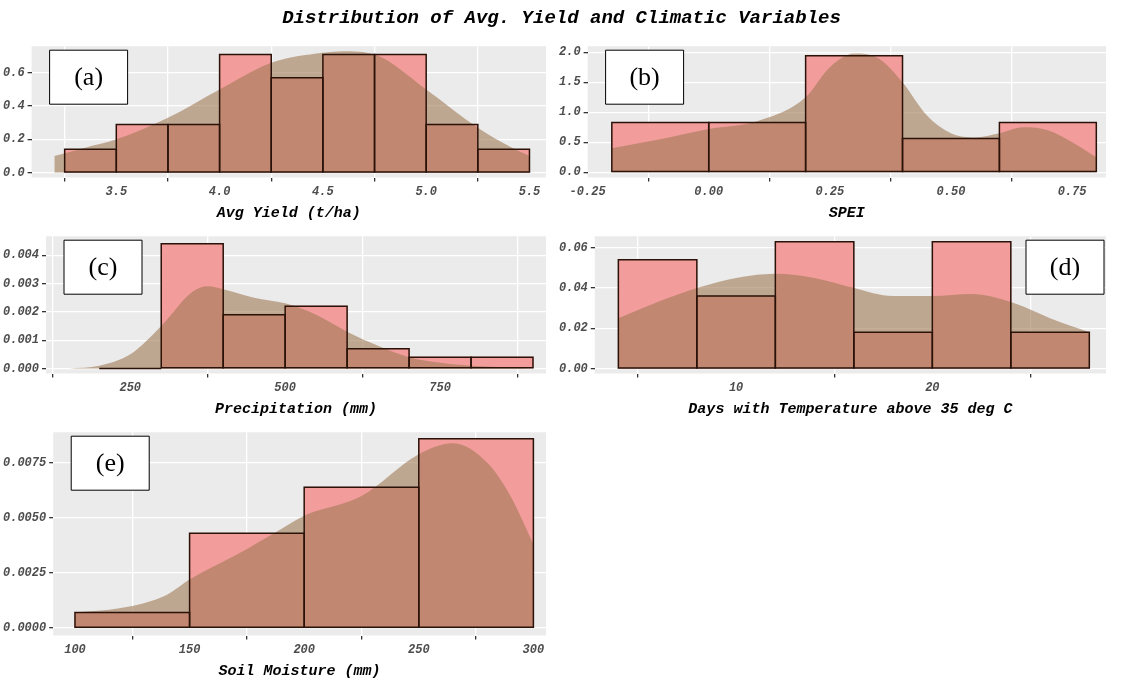 The width and height of the screenshot is (1123, 685). Describe the element at coordinates (573, 368) in the screenshot. I see `y-tick-label: 0.00` at that location.